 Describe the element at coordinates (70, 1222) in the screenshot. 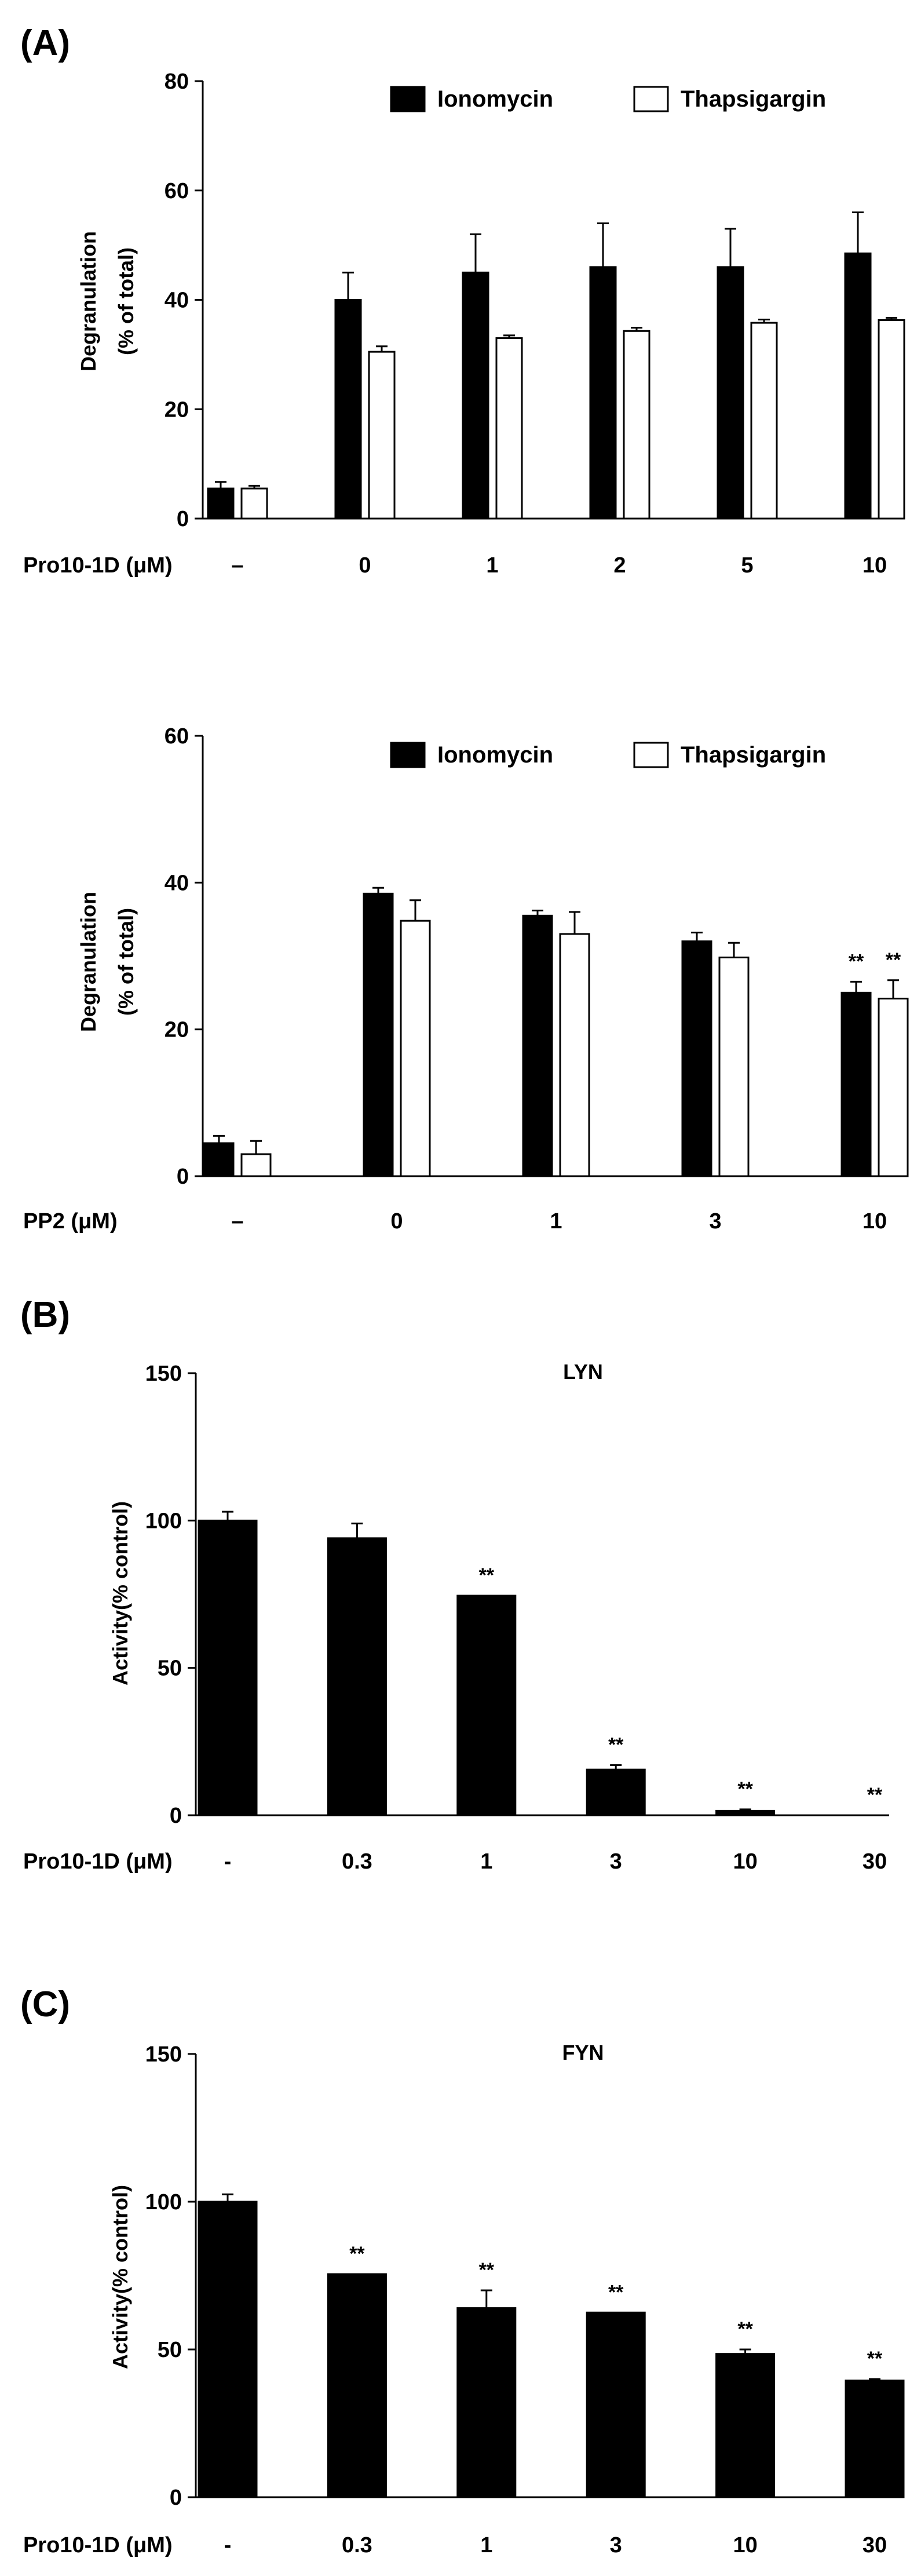

I see `x-variable-label: PP2 (μM)` at that location.